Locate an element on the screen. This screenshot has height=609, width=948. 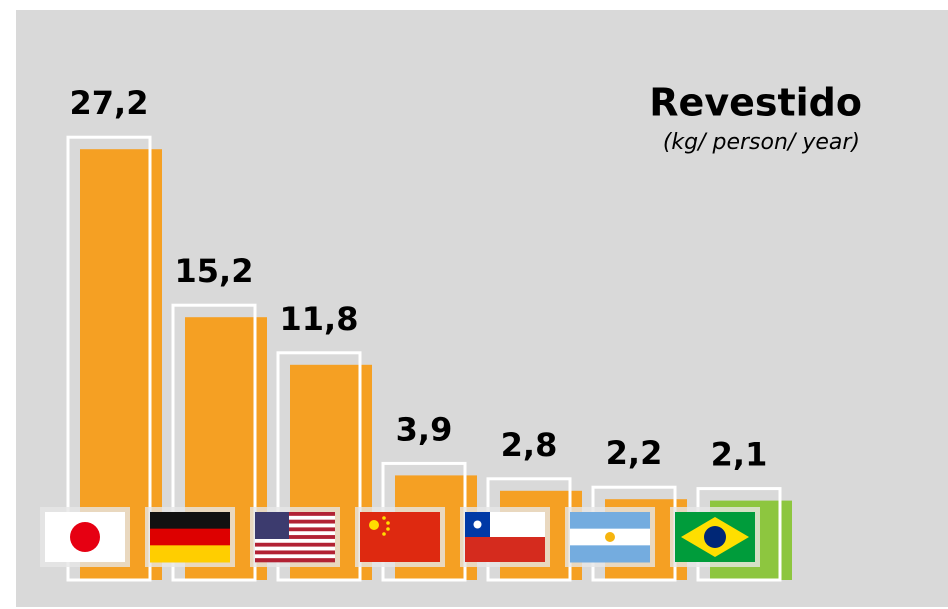
value-label: 3,9 is located at coordinates (424, 429).